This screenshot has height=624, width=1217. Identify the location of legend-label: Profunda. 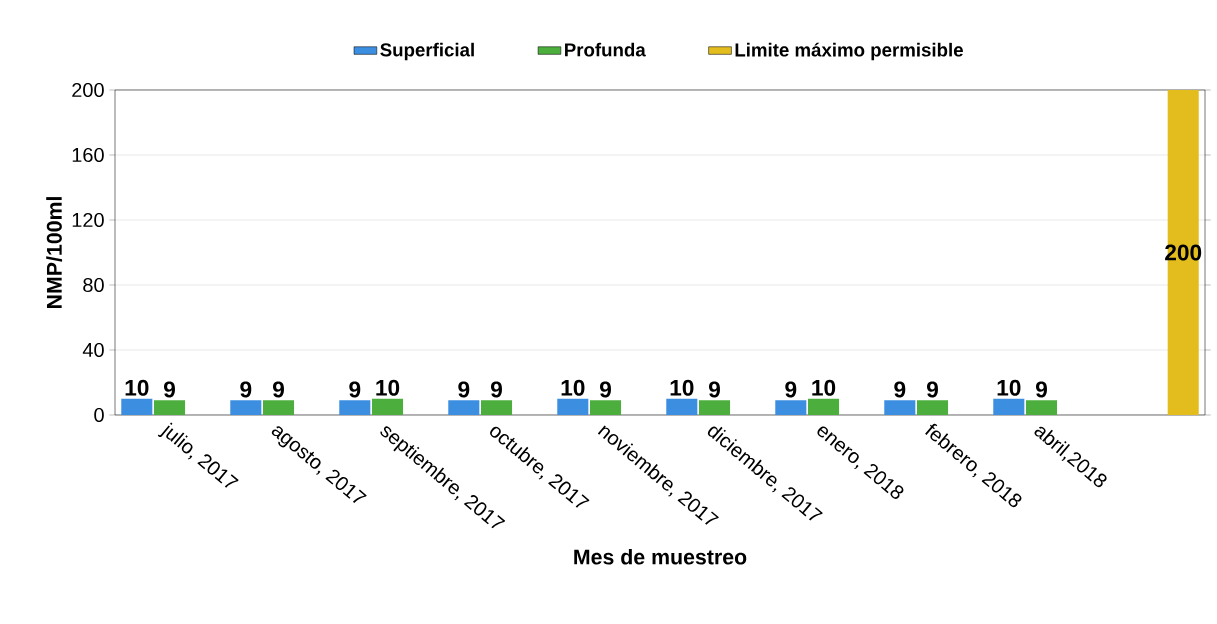
(605, 49).